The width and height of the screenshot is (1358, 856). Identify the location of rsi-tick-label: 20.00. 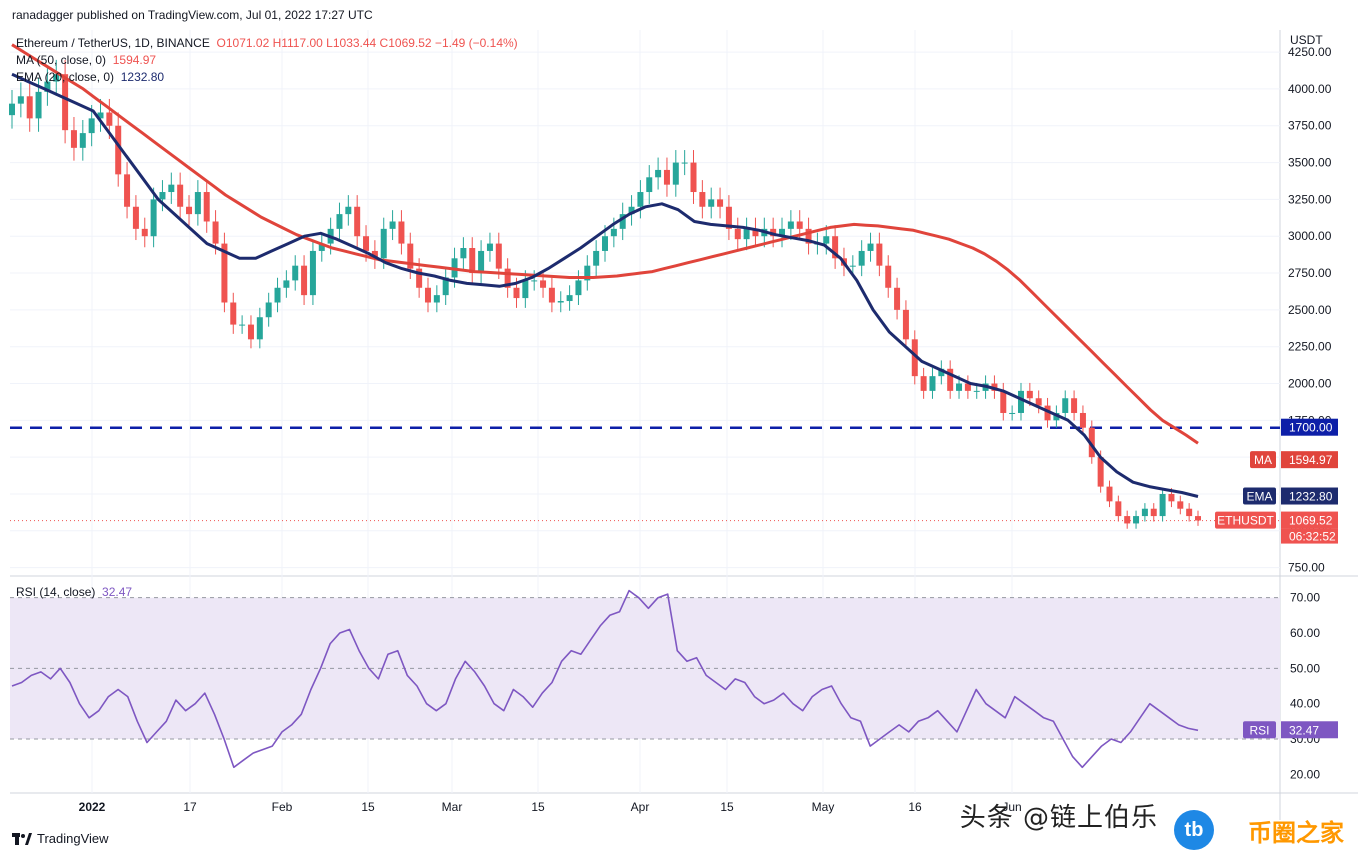
(1305, 774).